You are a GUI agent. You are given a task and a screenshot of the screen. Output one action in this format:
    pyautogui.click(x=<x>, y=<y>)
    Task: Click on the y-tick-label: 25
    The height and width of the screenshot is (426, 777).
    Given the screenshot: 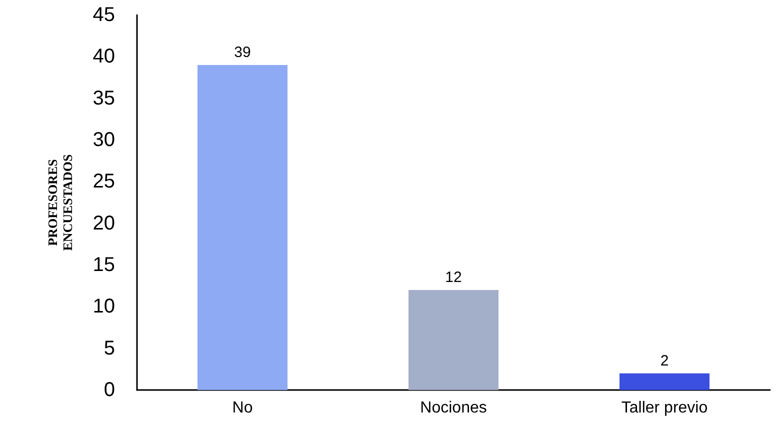 What is the action you would take?
    pyautogui.click(x=103, y=181)
    